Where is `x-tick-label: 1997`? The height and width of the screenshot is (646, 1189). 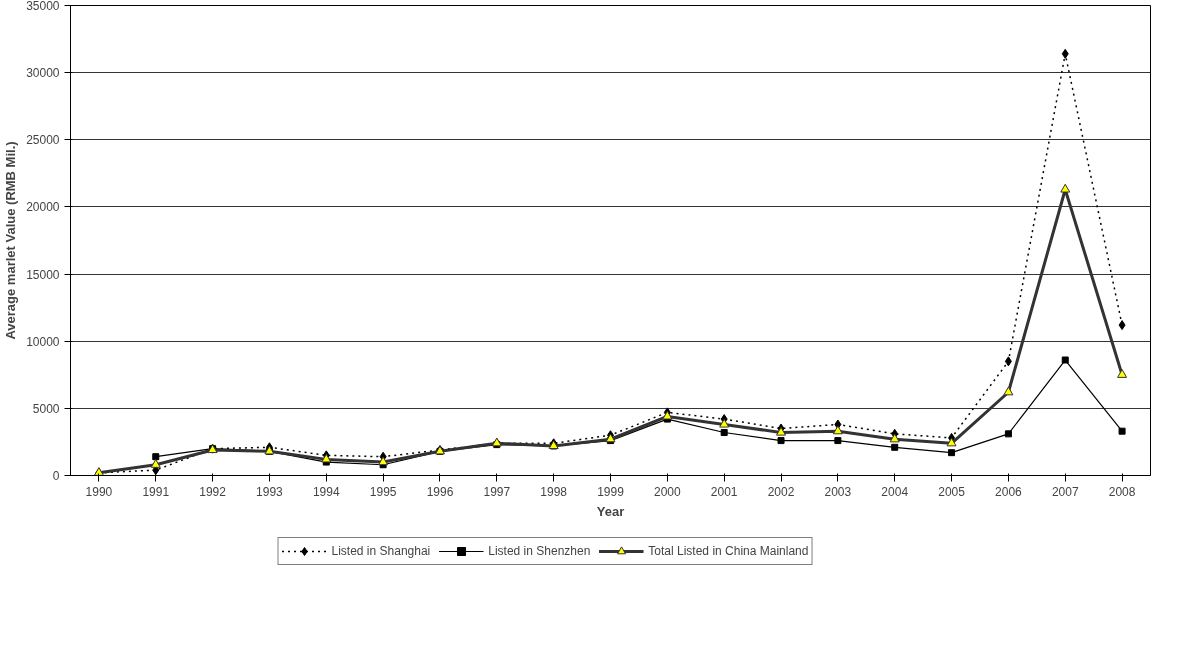
x-tick-label: 1997 is located at coordinates (497, 491).